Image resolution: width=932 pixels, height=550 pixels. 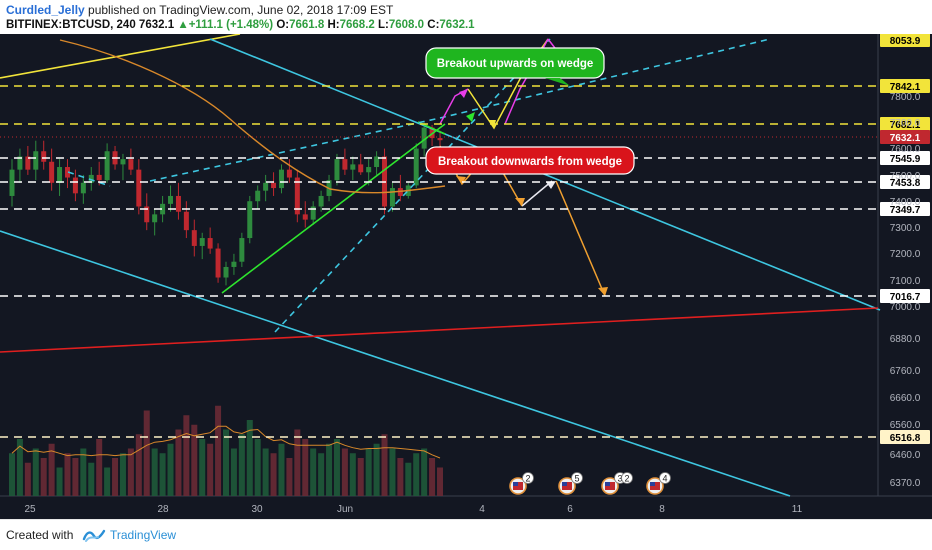 What do you see at coordinates (120, 56) in the screenshot?
I see `yellow-resistance-line` at bounding box center [120, 56].